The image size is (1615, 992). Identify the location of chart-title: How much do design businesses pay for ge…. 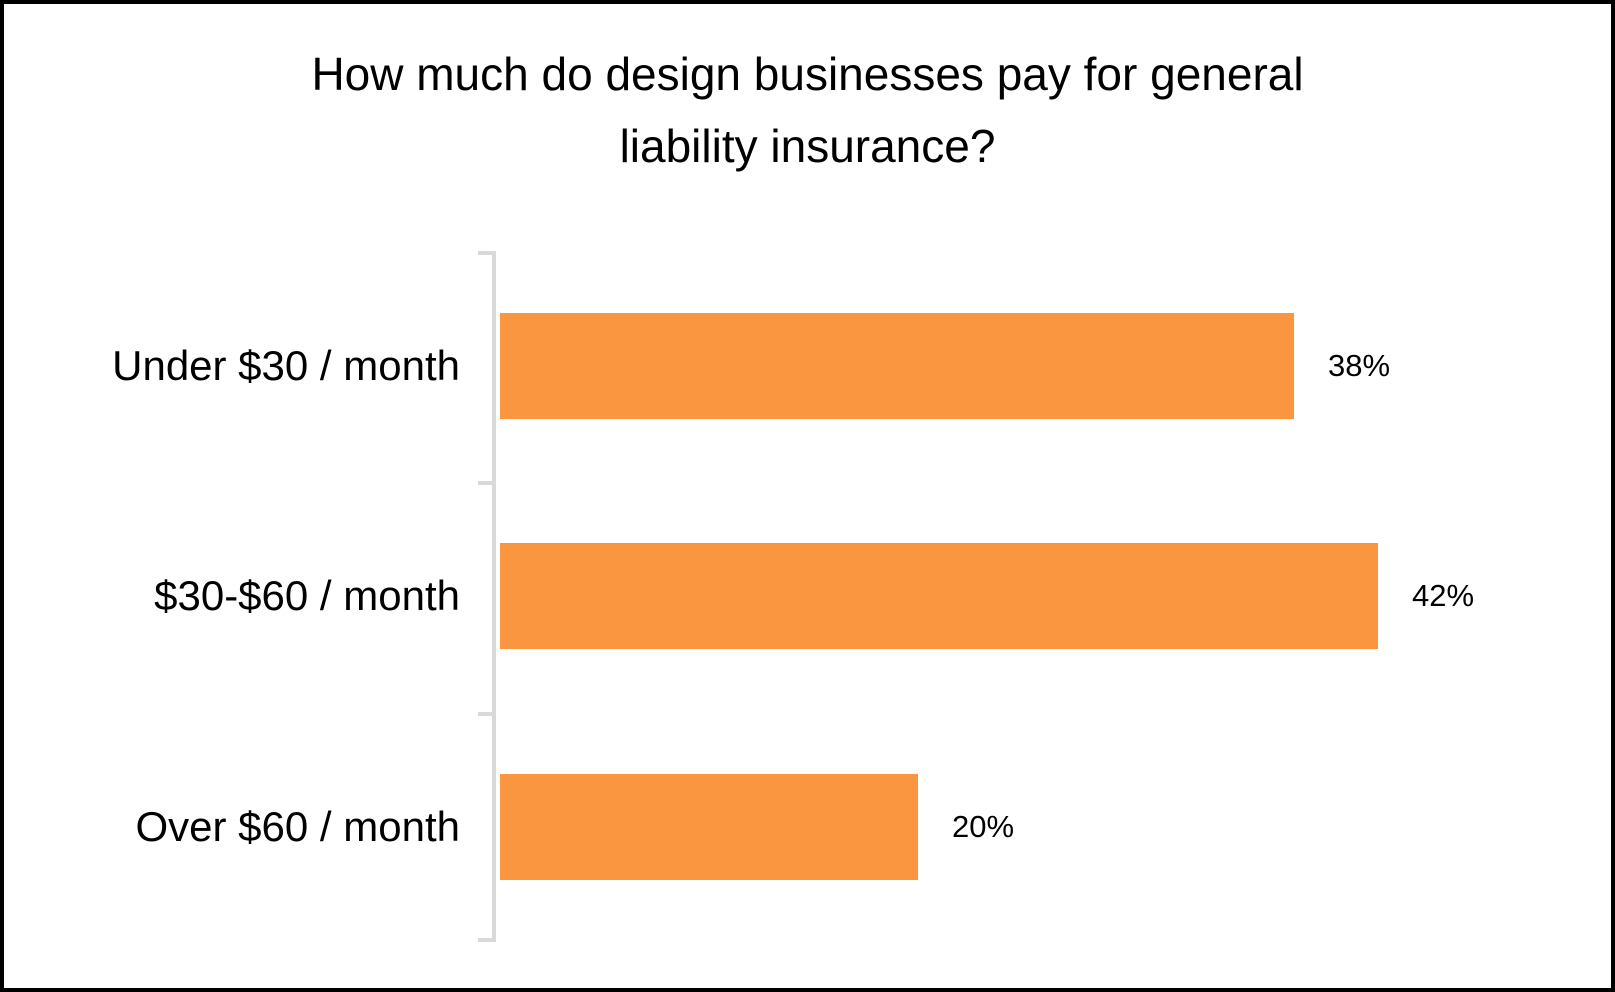
(807, 110).